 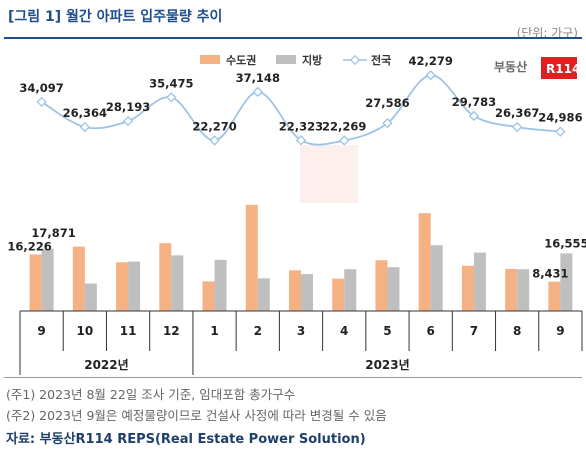 I want to click on month-label-0: 9, so click(x=41, y=331).